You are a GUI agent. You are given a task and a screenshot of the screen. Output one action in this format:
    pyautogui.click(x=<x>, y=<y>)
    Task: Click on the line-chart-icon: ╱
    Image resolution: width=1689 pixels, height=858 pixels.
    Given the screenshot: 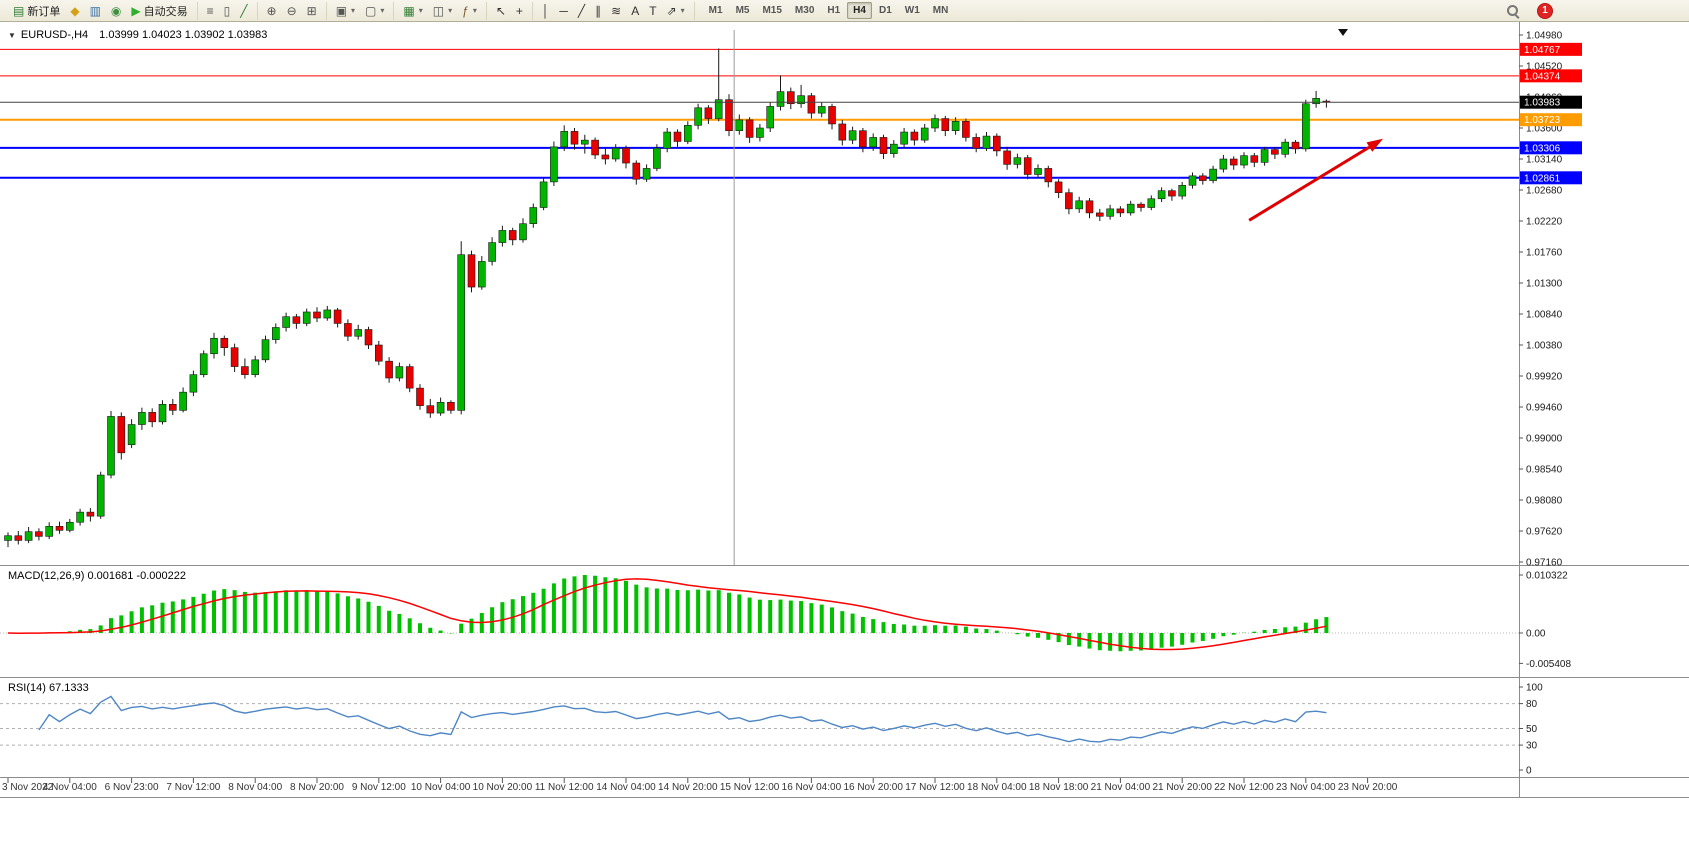 What is the action you would take?
    pyautogui.click(x=244, y=10)
    